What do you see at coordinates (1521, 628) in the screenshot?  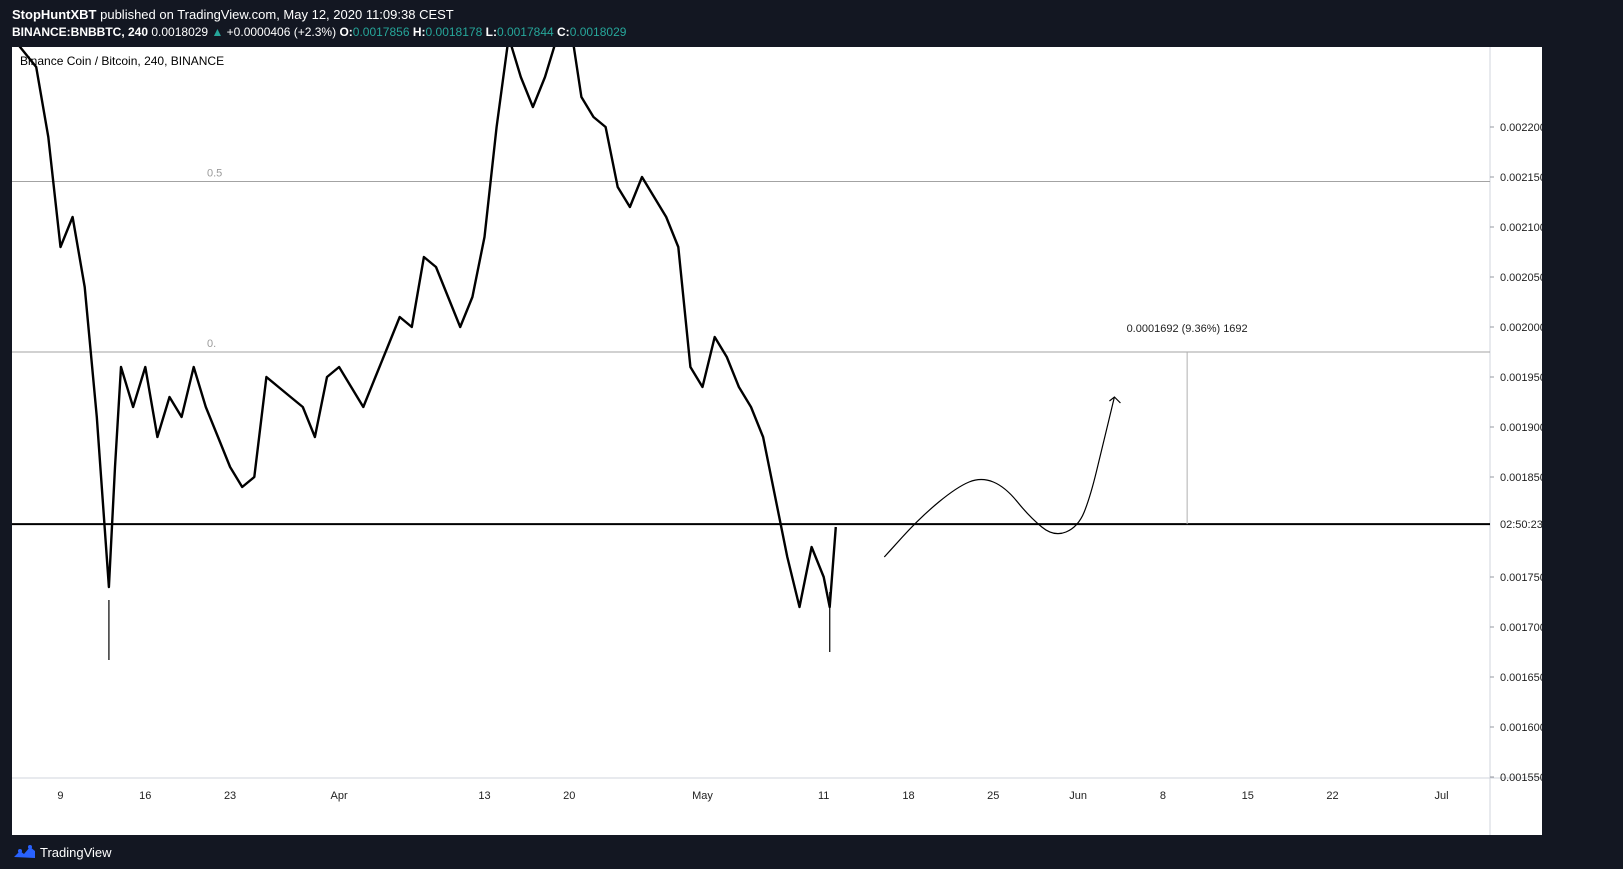 I see `y-tick-label: 0.0017000` at bounding box center [1521, 628].